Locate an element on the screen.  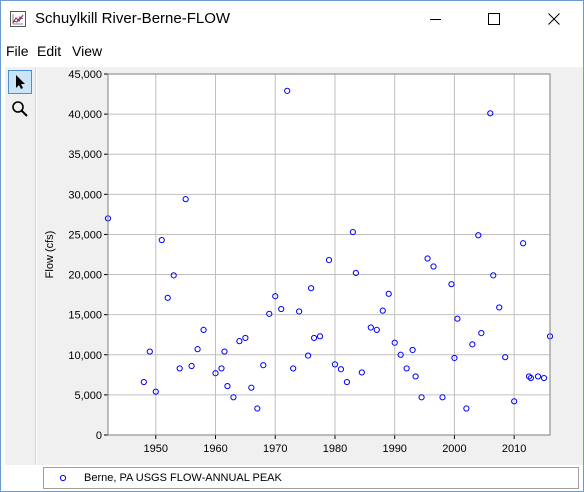
window-title: Schuylkill River-Berne-FLOW is located at coordinates (133, 18).